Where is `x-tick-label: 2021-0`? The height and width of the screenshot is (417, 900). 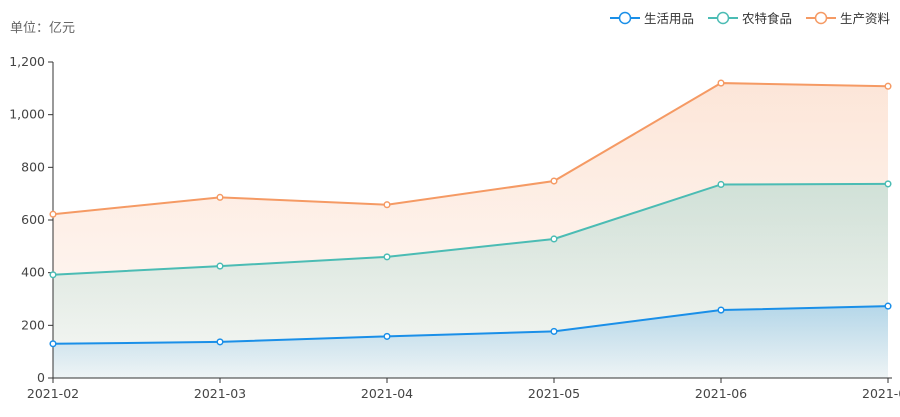
x-tick-label: 2021-0 is located at coordinates (881, 393).